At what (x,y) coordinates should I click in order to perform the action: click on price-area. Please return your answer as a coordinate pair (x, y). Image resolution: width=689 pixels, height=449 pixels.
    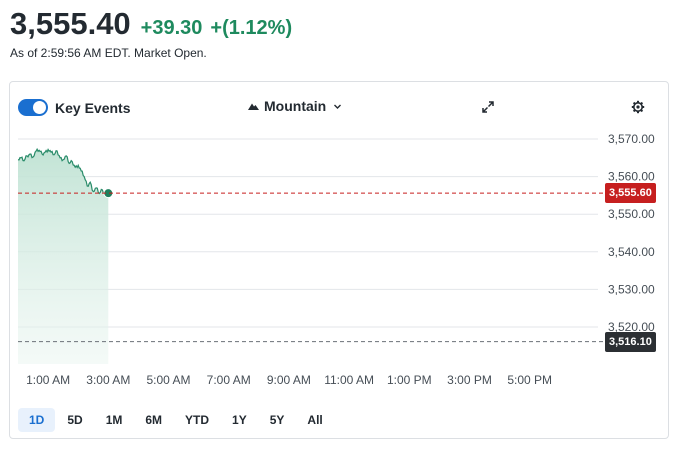
    Looking at the image, I should click on (63, 256).